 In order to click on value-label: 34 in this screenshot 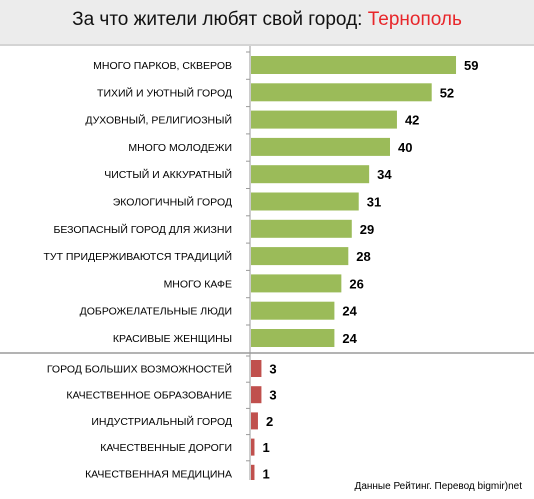, I will do `click(384, 174)`.